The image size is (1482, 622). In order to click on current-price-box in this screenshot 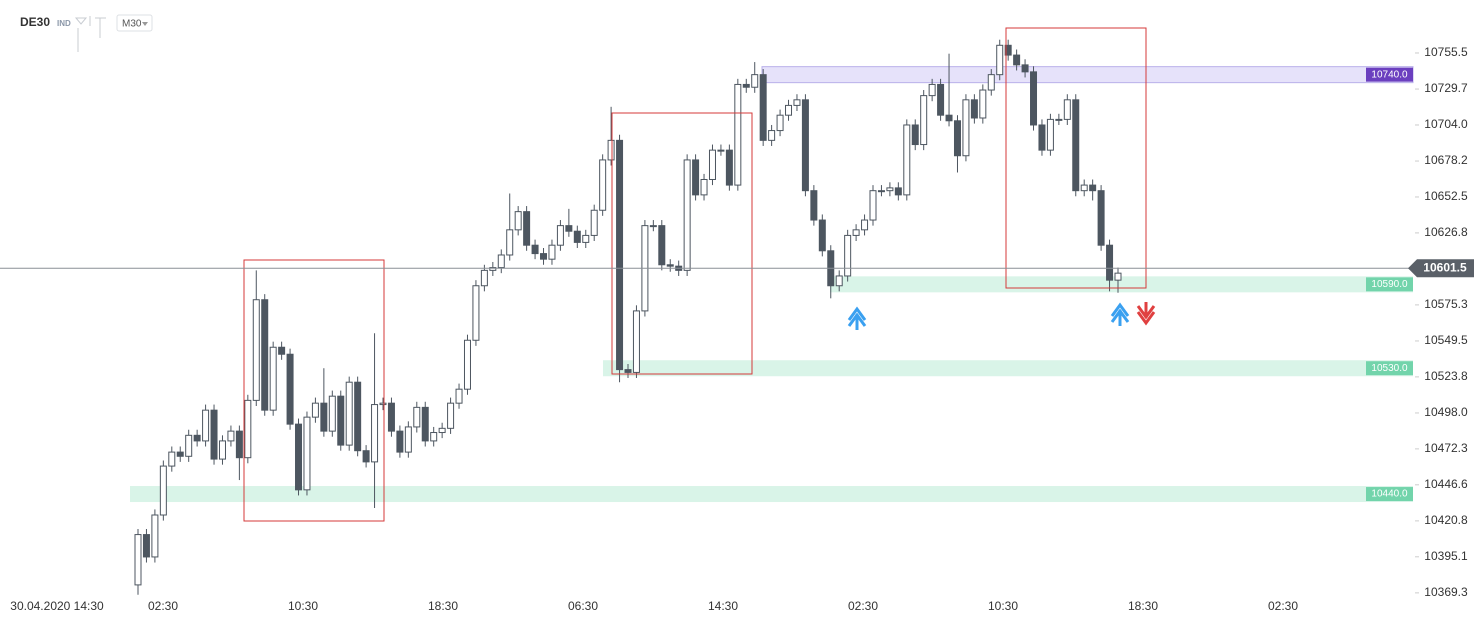, I will do `click(1441, 268)`.